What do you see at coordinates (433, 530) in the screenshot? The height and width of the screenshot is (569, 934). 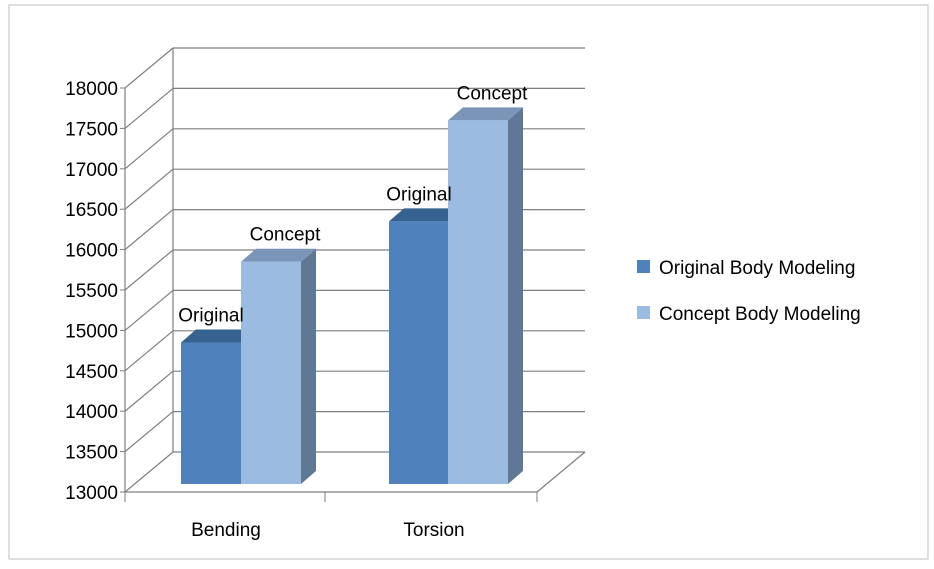 I see `x-tick-label: Torsion` at bounding box center [433, 530].